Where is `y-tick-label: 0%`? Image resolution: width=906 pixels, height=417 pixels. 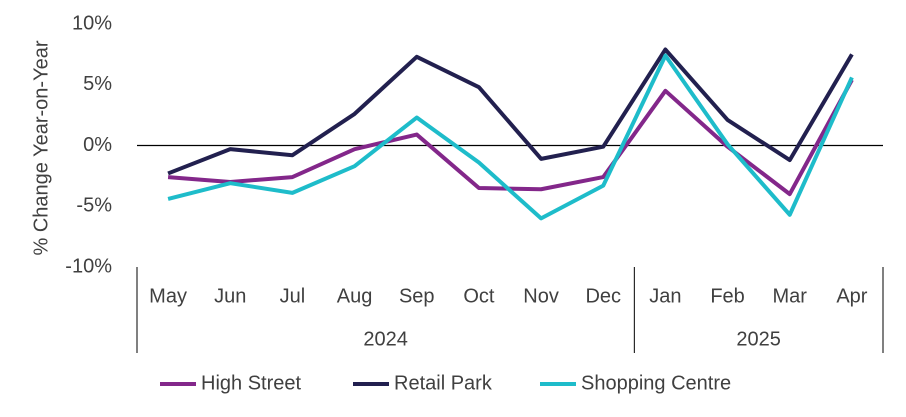 y-tick-label: 0% is located at coordinates (97, 145).